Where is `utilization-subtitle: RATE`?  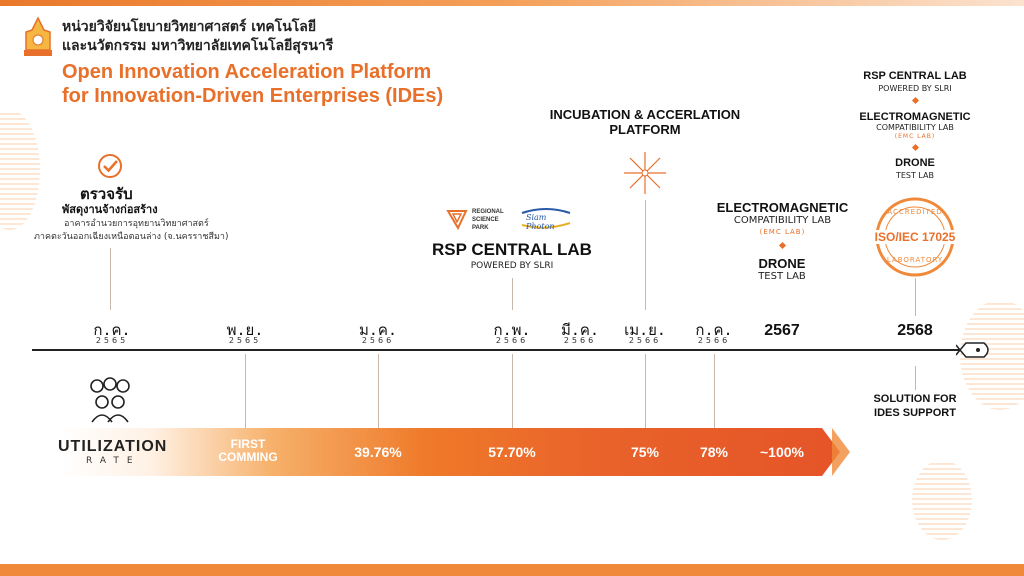 utilization-subtitle: RATE is located at coordinates (113, 461).